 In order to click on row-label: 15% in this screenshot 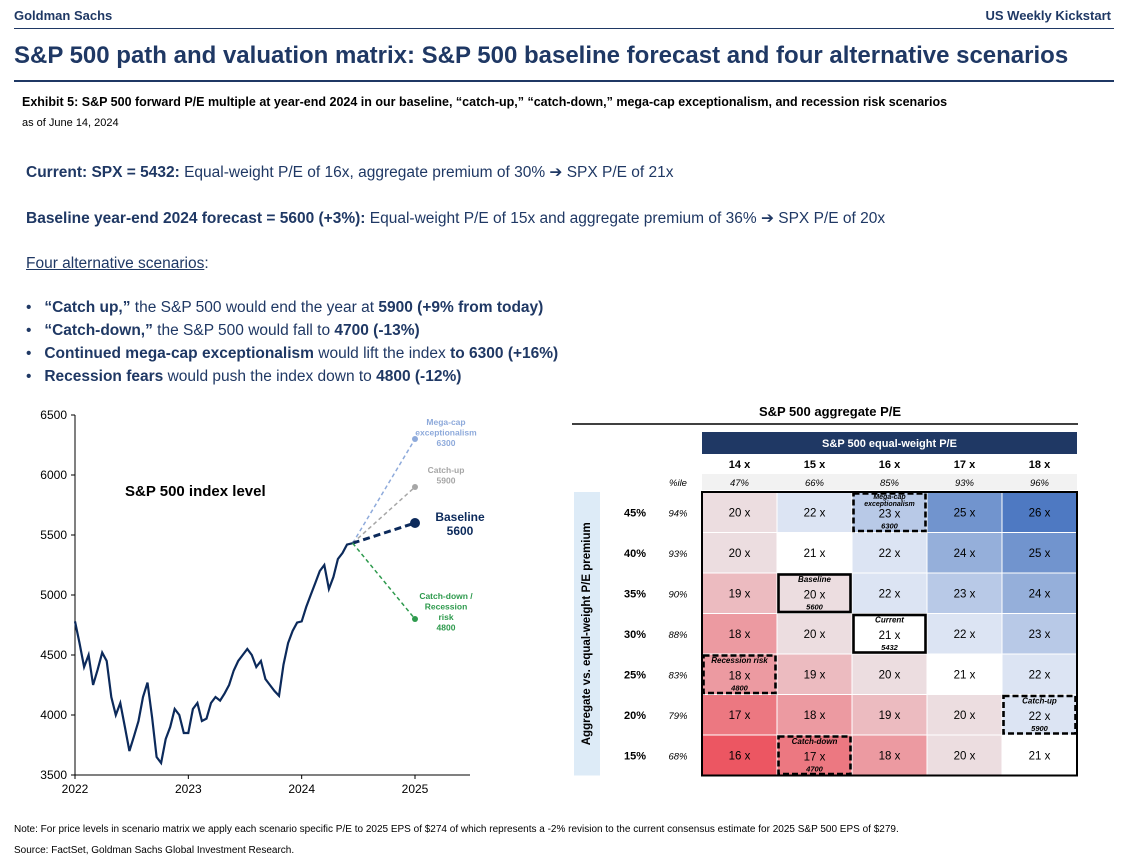, I will do `click(635, 756)`.